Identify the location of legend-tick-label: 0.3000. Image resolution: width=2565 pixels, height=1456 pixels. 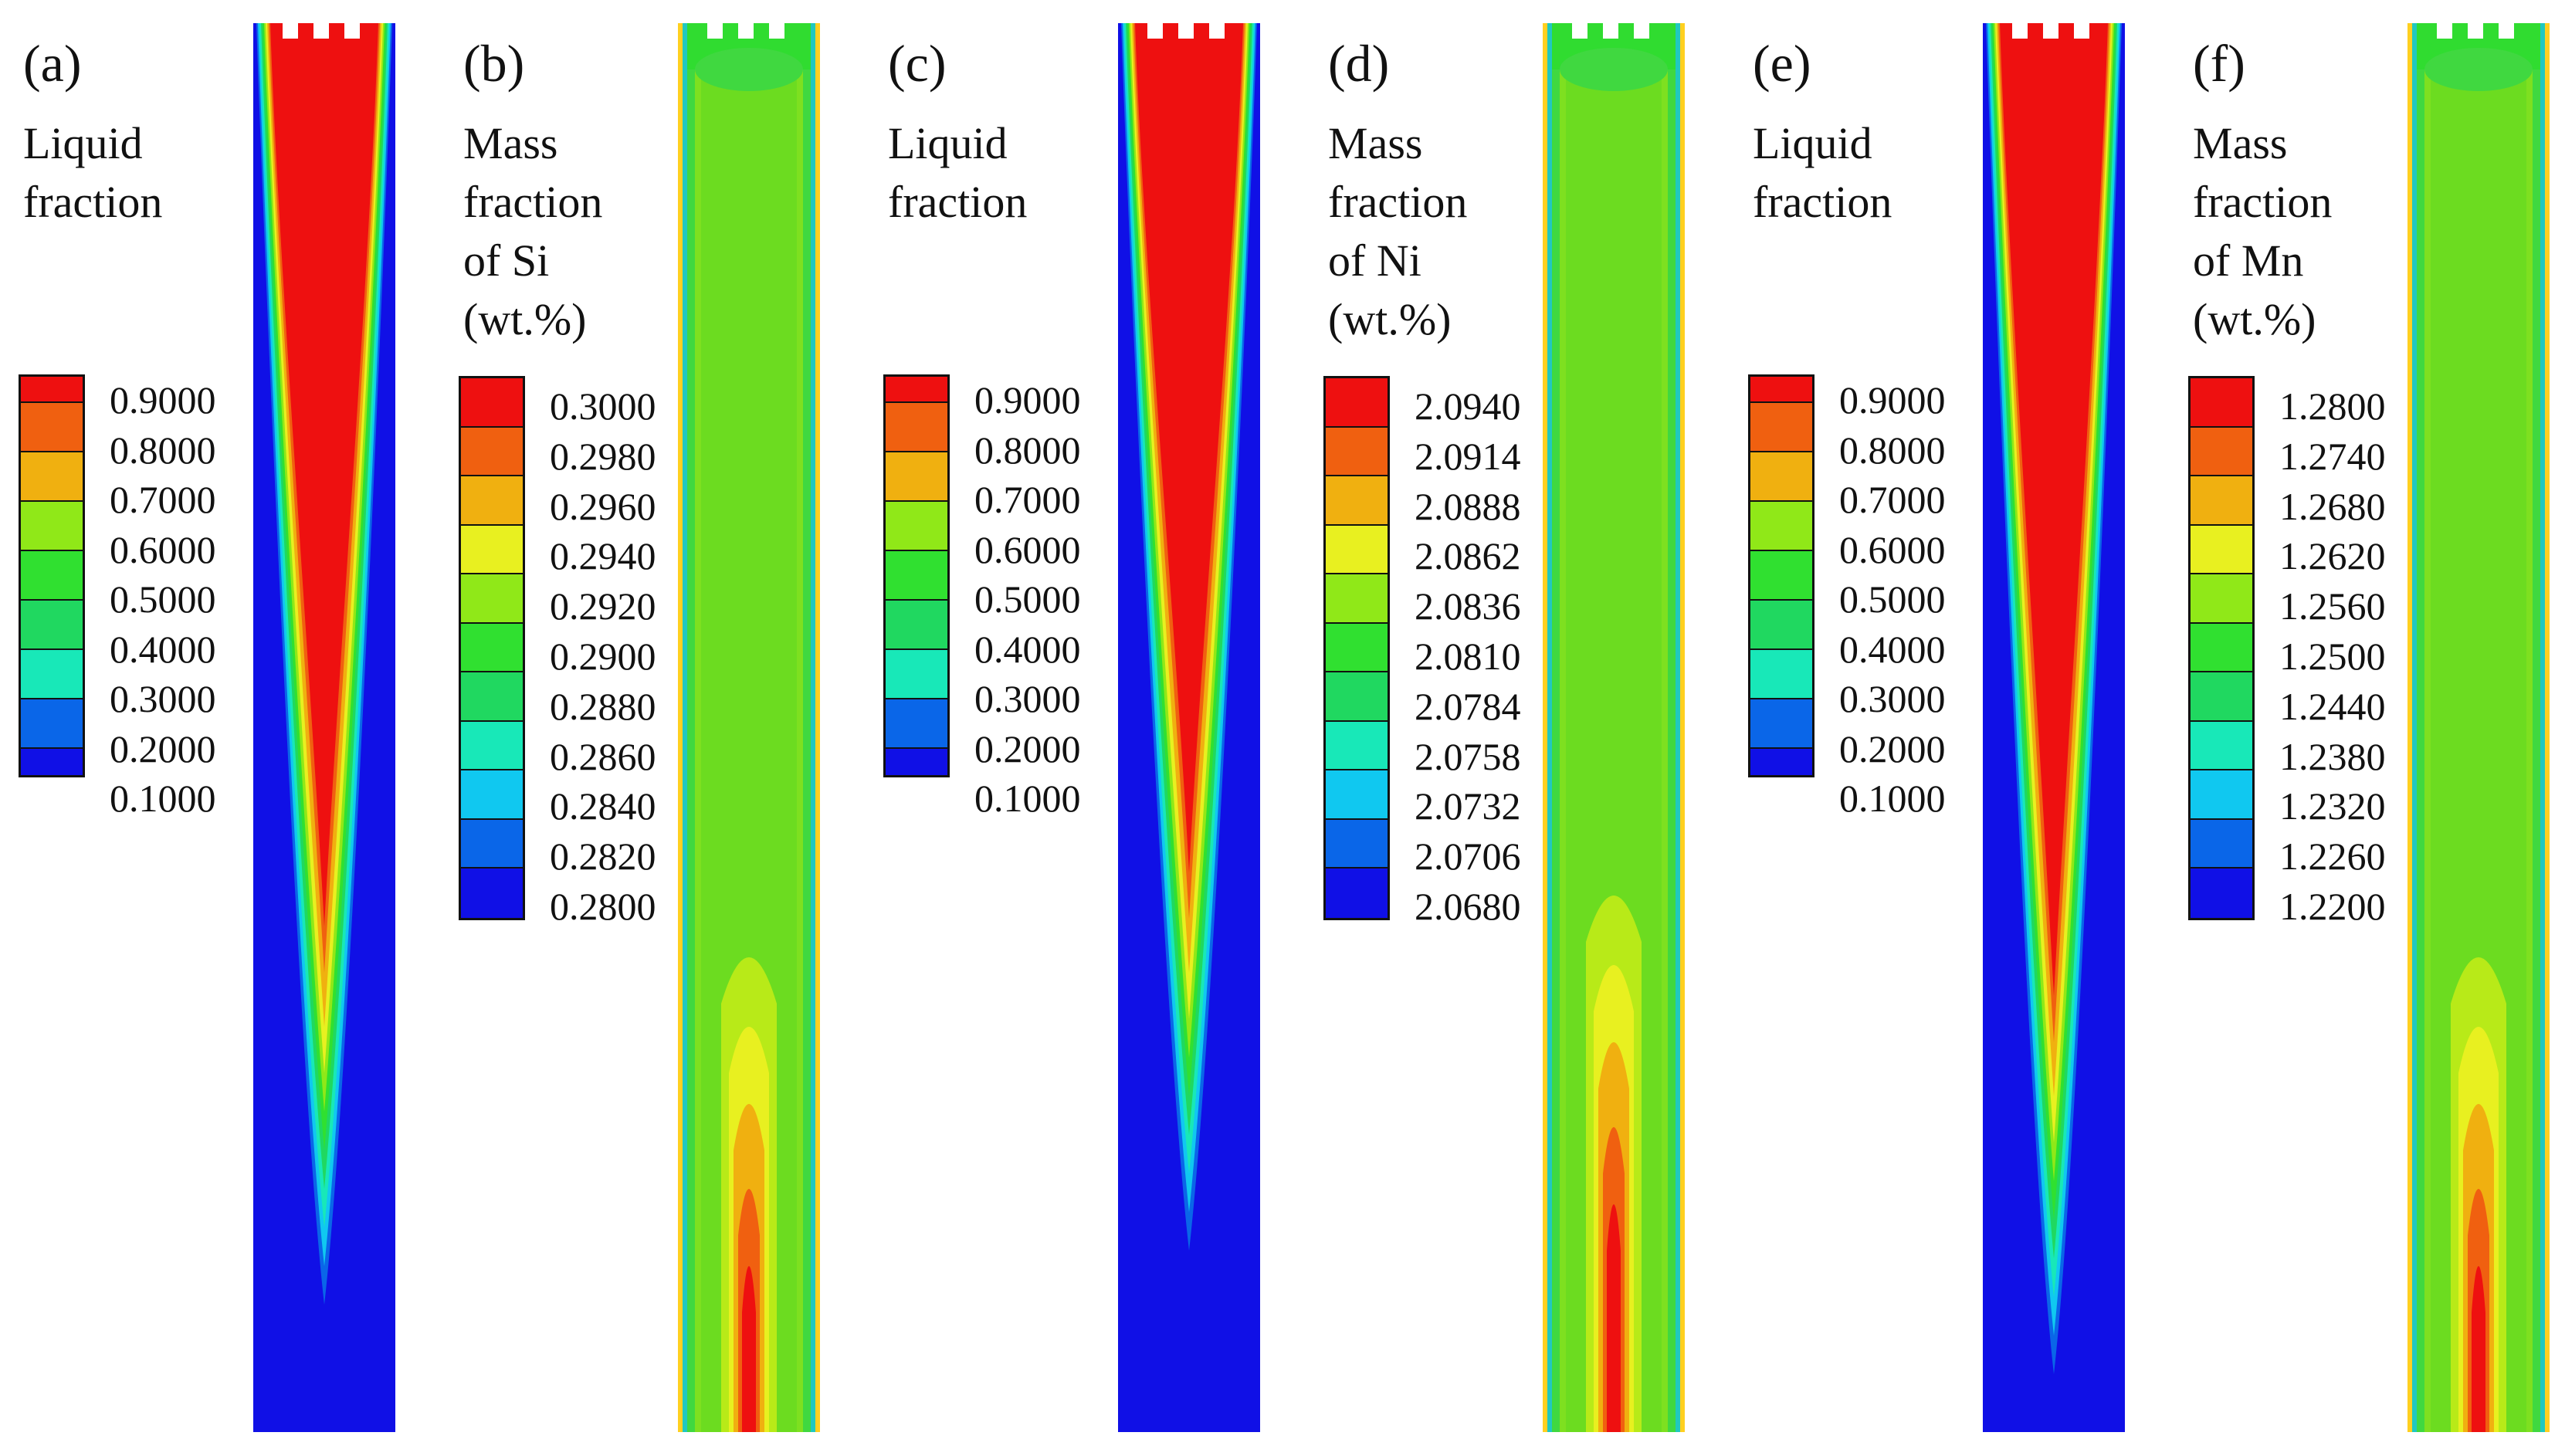
(163, 698).